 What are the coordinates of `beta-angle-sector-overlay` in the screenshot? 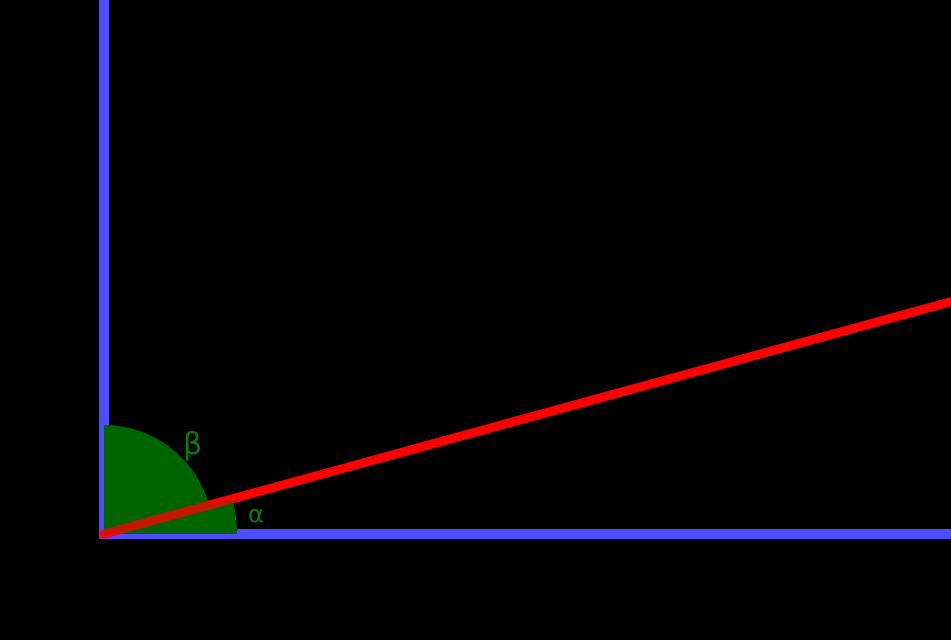 It's located at (157, 479).